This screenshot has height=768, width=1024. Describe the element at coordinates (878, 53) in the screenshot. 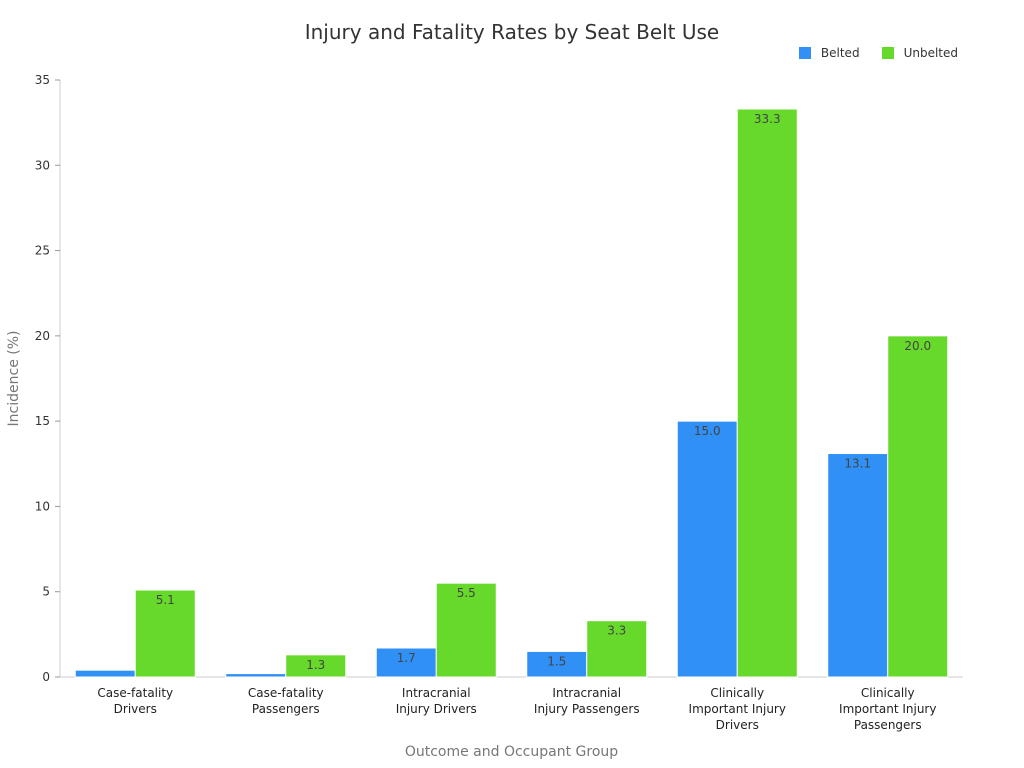

I see `legend: Belted Unbelted` at that location.